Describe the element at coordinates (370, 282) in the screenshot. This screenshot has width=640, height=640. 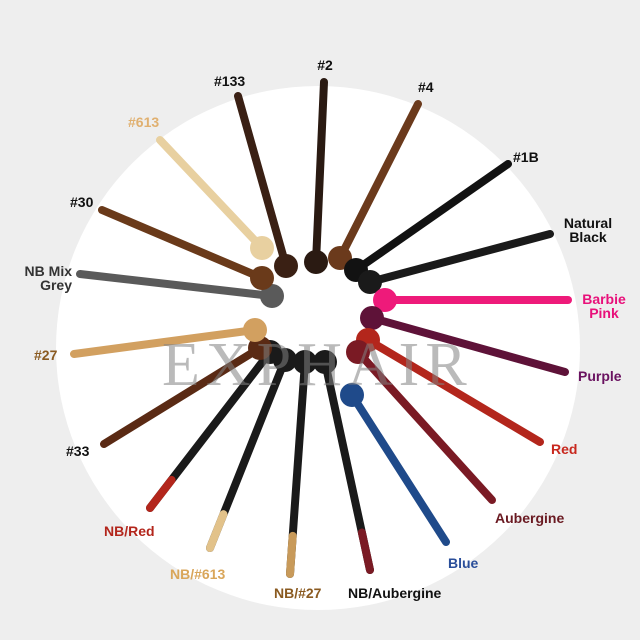
I see `dread-knot-natural-black` at that location.